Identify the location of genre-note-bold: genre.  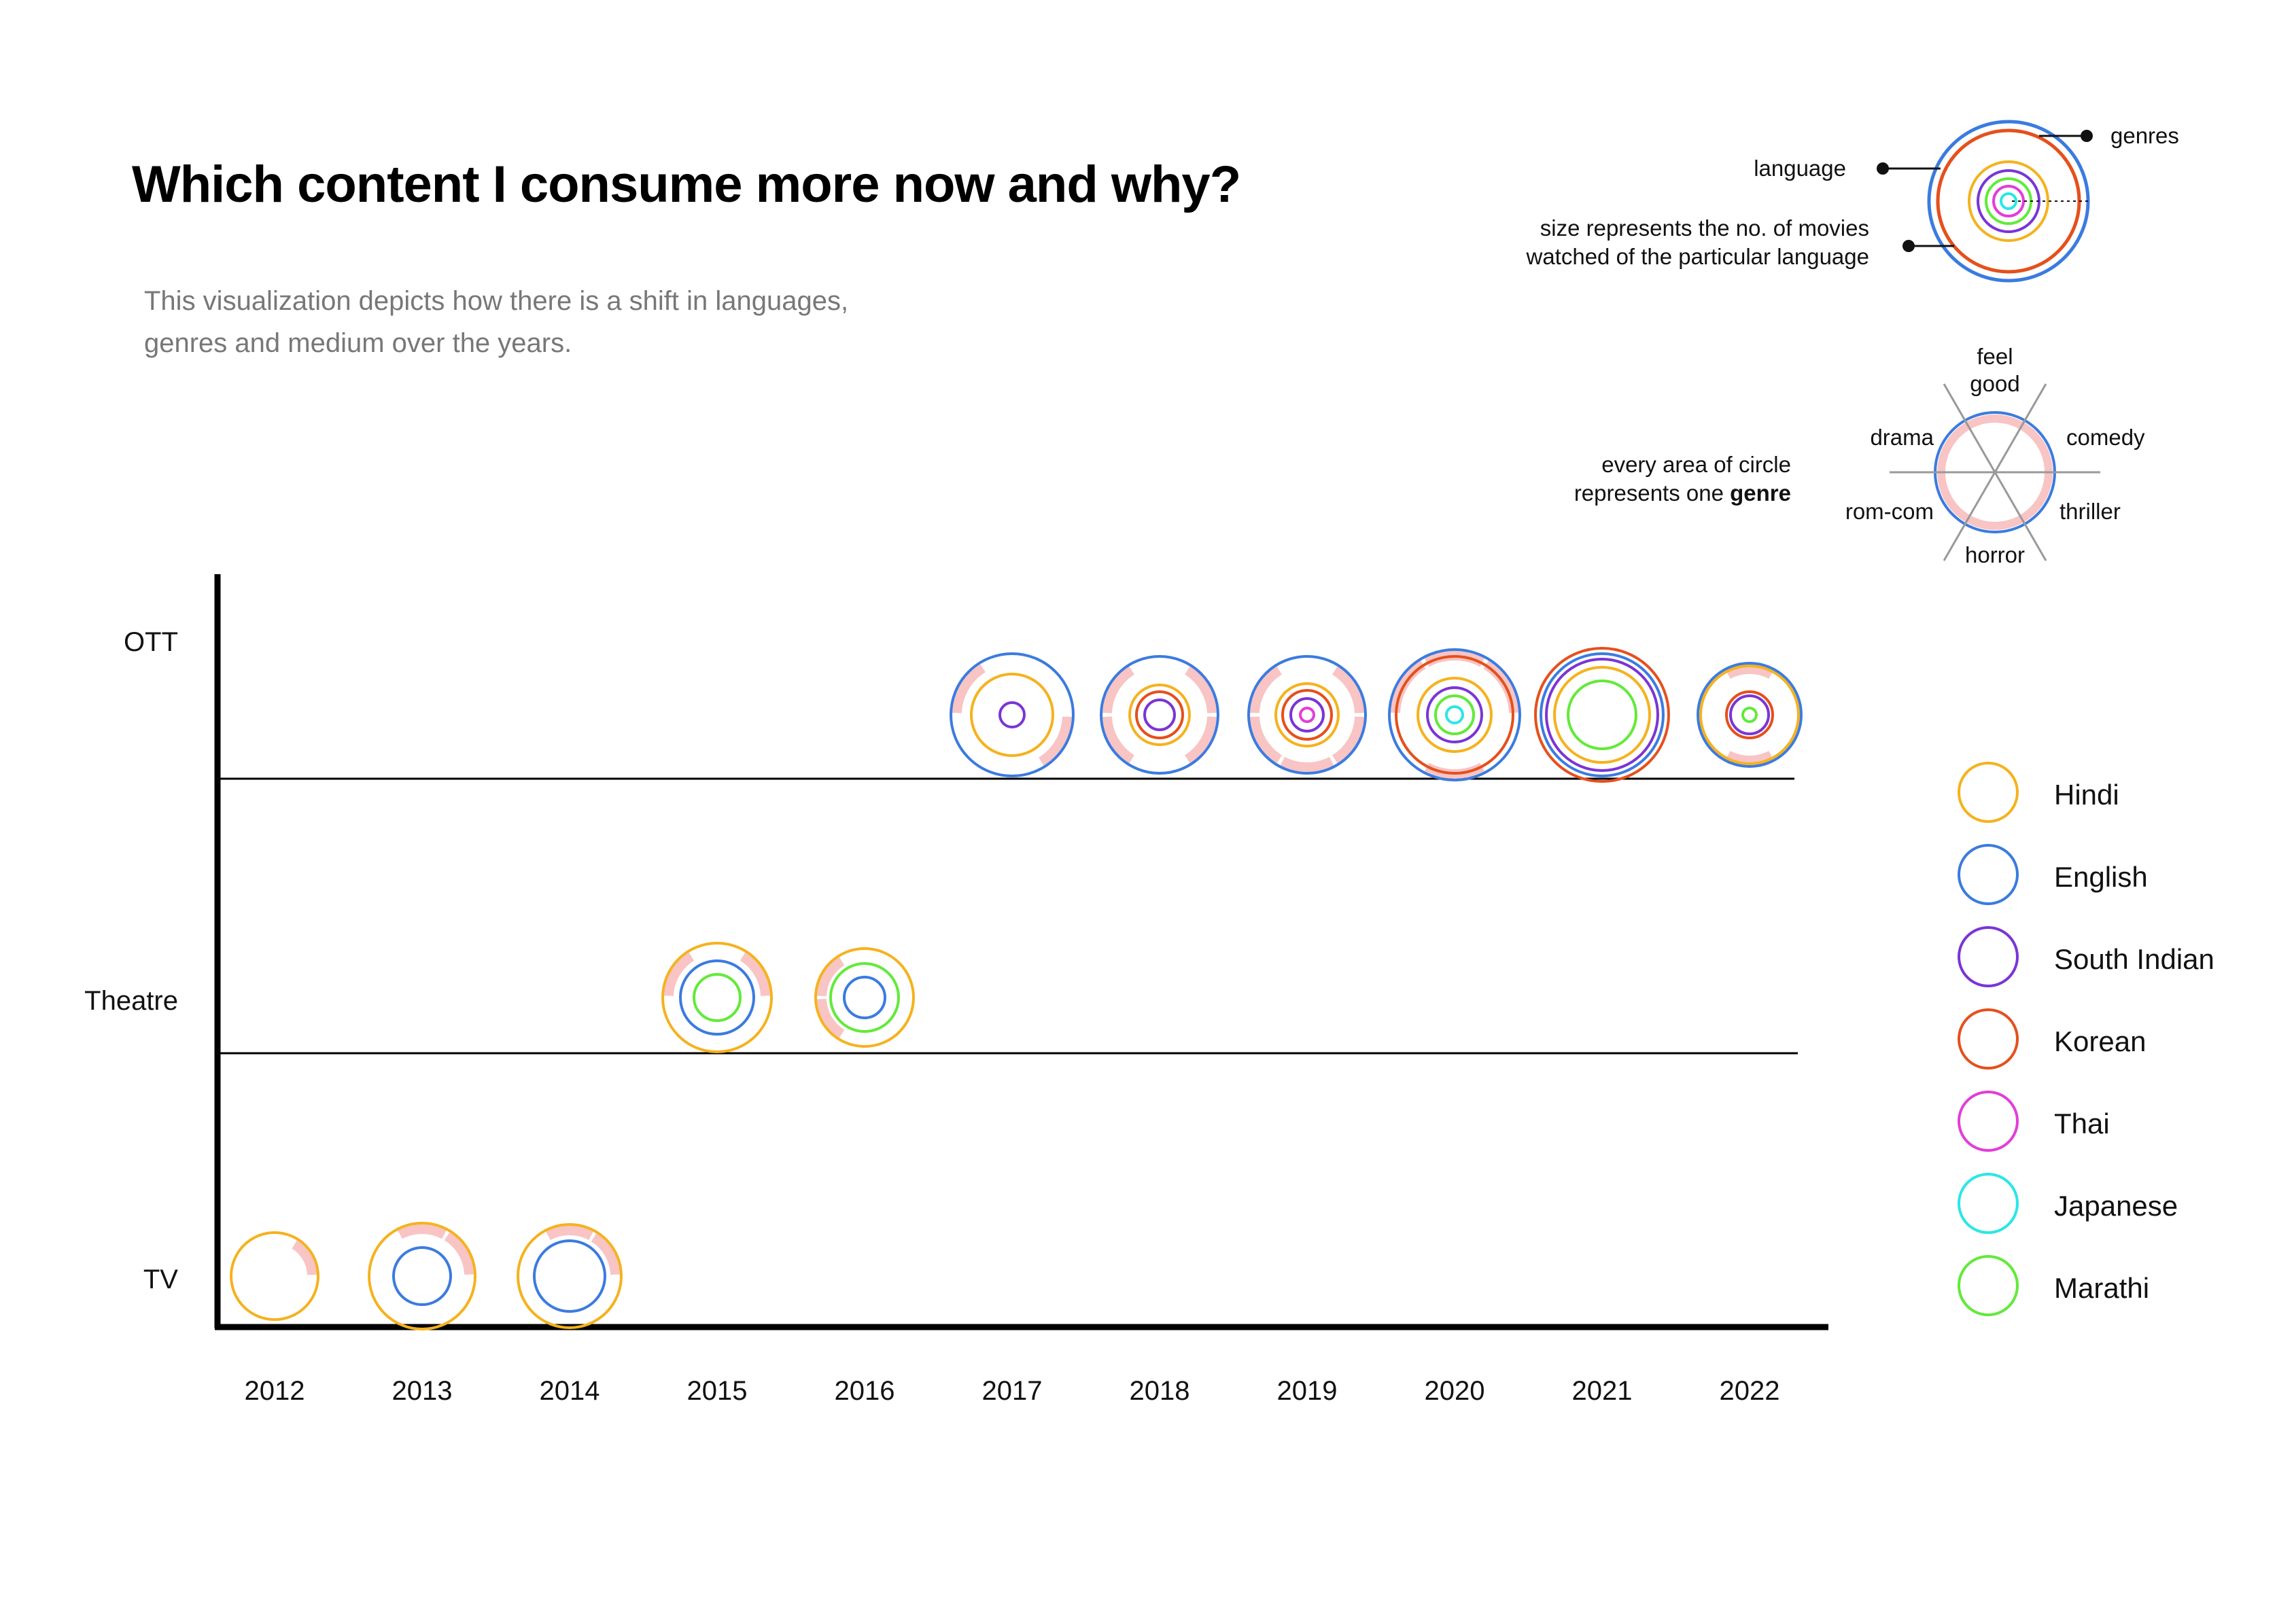
(1760, 493).